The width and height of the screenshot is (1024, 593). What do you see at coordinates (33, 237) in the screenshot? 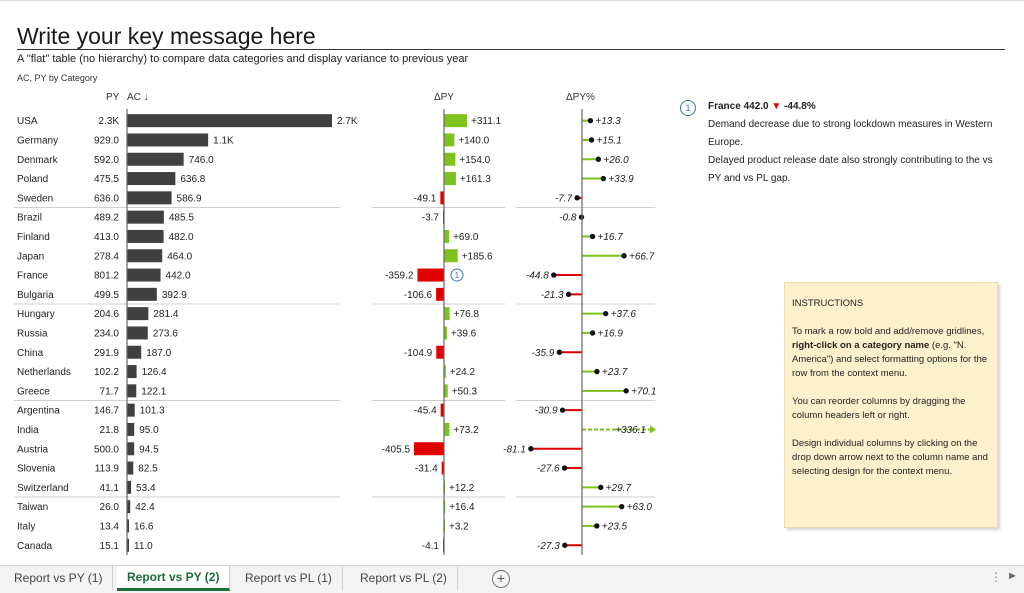
I see `category-label: Finland` at bounding box center [33, 237].